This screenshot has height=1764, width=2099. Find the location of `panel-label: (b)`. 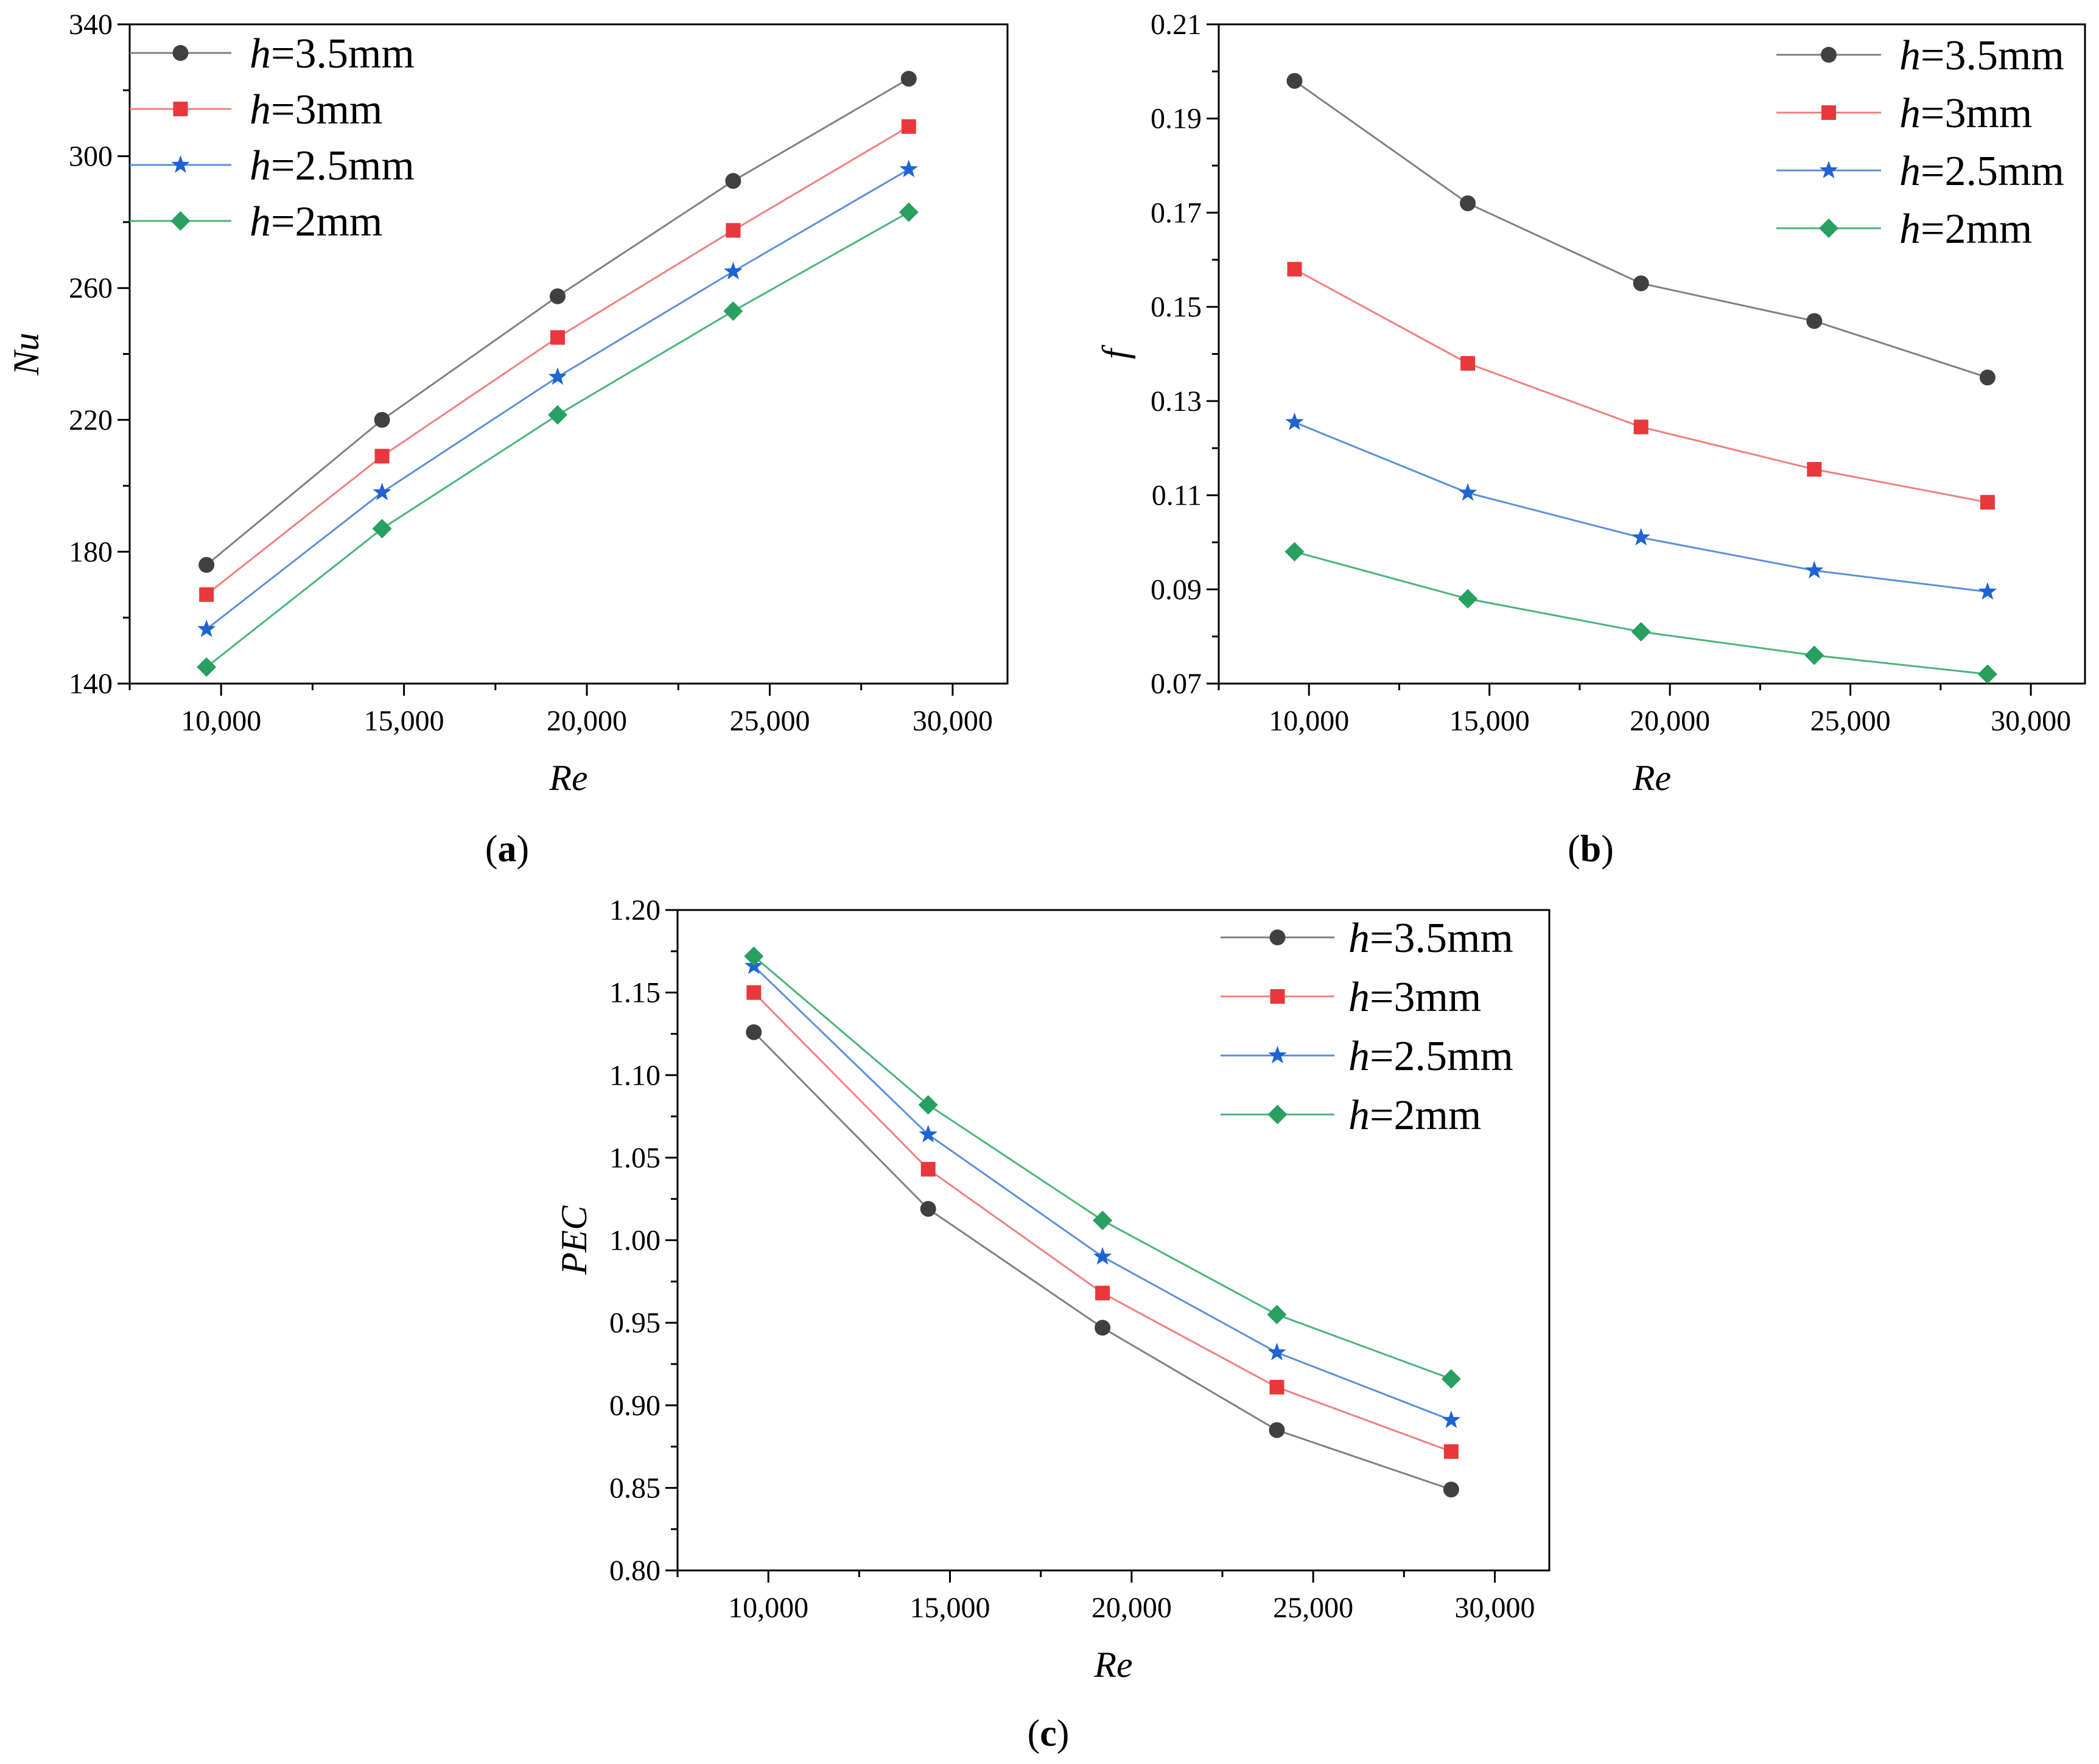

panel-label: (b) is located at coordinates (1591, 849).